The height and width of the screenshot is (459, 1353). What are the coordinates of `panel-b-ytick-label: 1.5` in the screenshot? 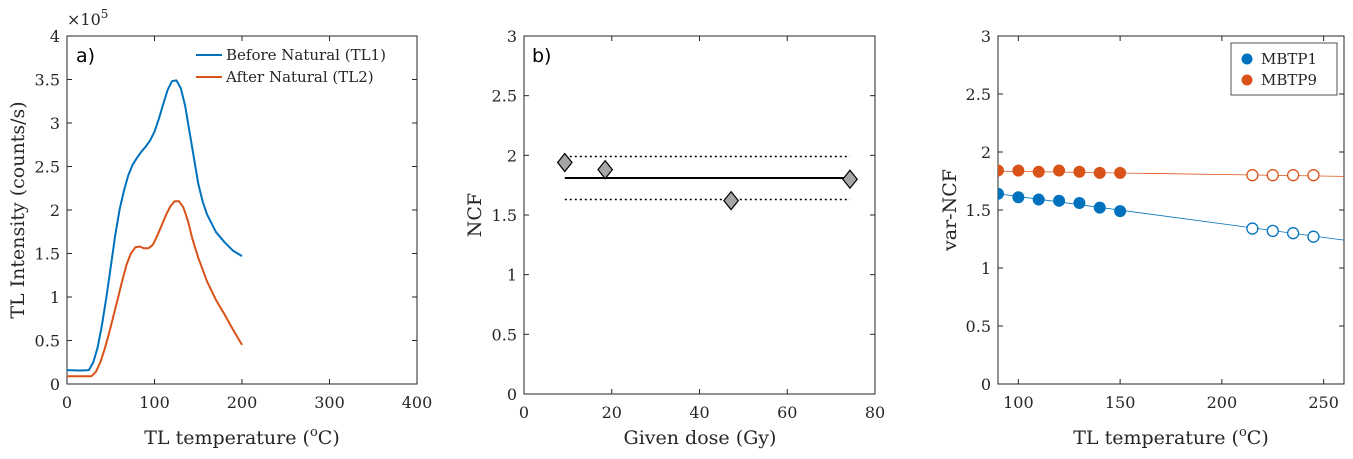 It's located at (504, 215).